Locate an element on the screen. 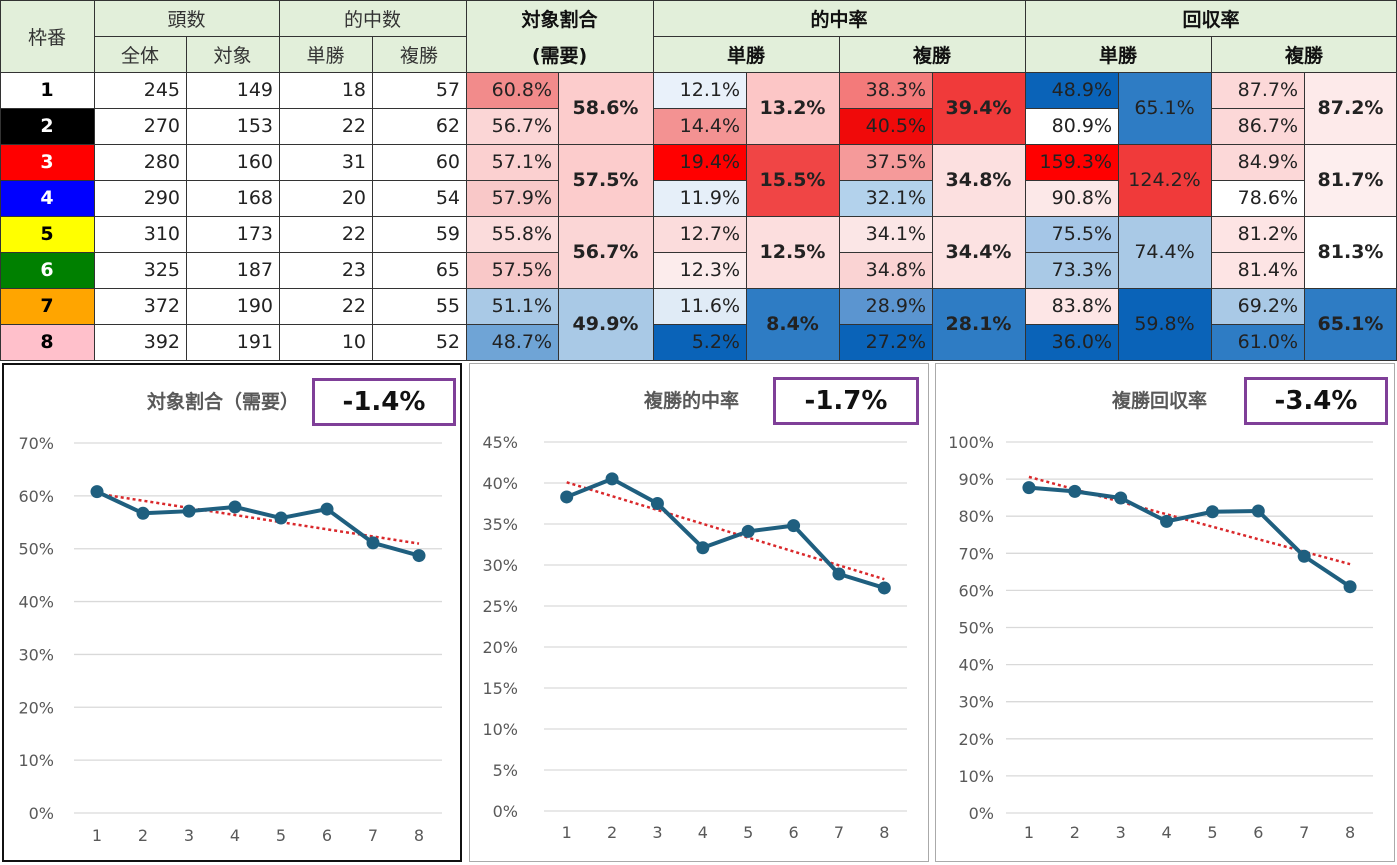 The image size is (1397, 865). y-tick-label: 40% is located at coordinates (976, 665).